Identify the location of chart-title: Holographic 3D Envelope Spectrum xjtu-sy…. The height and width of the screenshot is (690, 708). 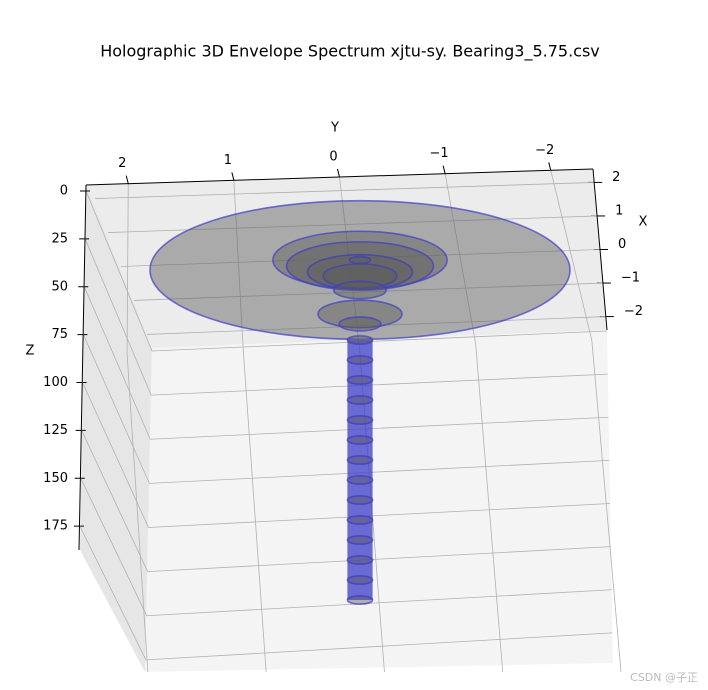
(350, 52).